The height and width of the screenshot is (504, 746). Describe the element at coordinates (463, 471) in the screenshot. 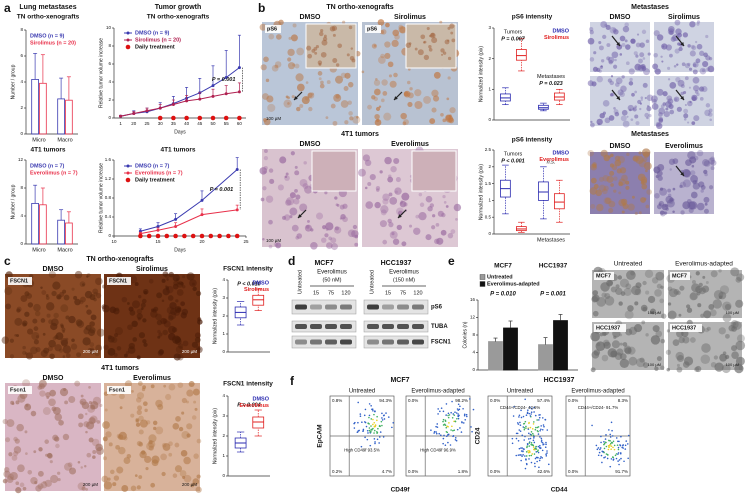

I see `quadrant-label: 1.8%` at that location.